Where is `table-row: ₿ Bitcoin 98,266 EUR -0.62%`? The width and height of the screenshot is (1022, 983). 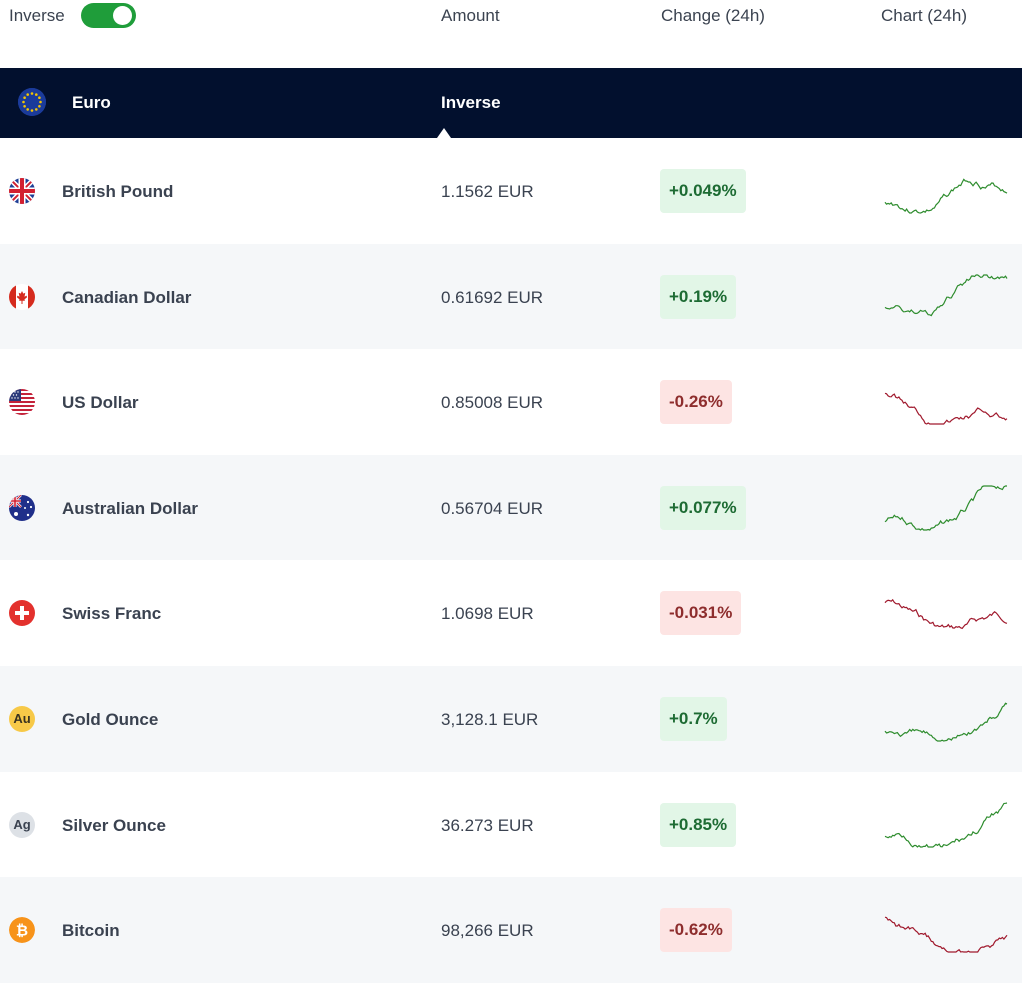
table-row: ₿ Bitcoin 98,266 EUR -0.62% is located at coordinates (511, 930).